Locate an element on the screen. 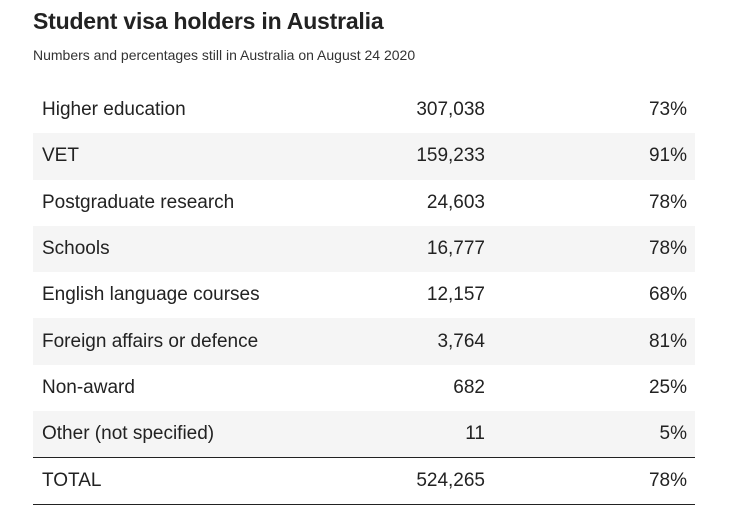 The image size is (742, 521). row-count: 24,603 is located at coordinates (455, 202).